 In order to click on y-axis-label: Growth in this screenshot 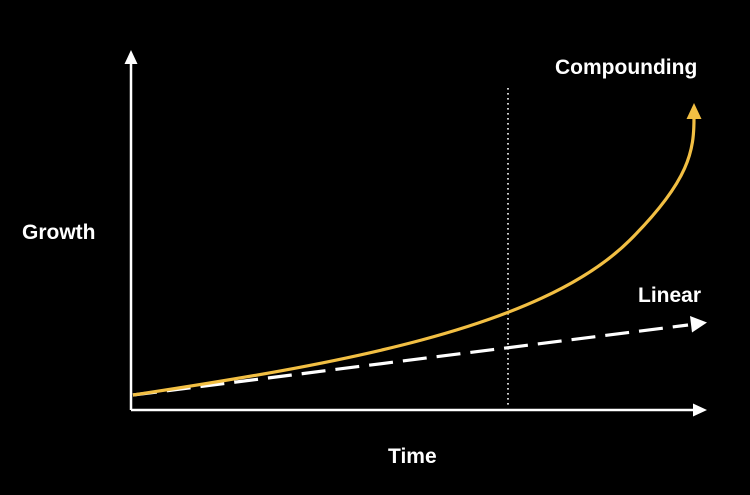, I will do `click(59, 232)`.